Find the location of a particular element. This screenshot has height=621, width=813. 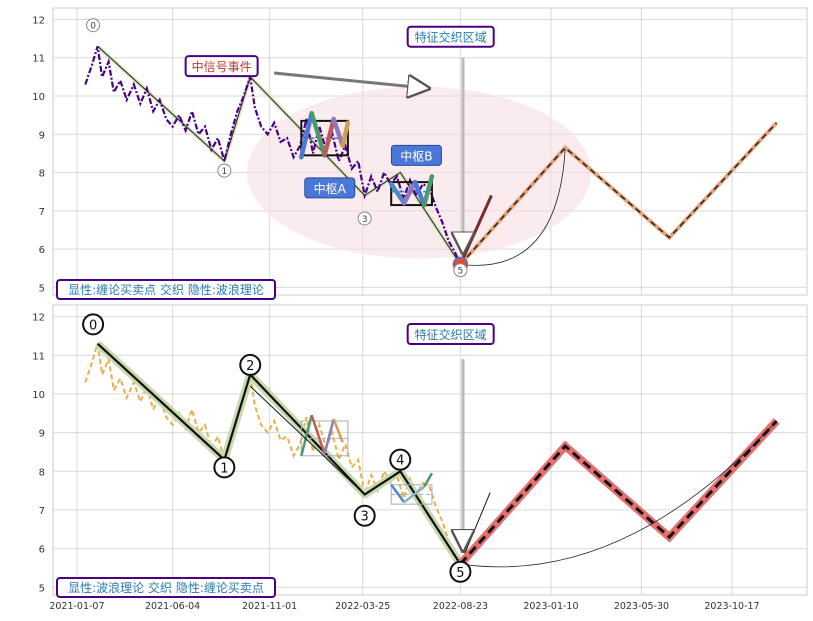

wave-thin-line is located at coordinates (307, 440).